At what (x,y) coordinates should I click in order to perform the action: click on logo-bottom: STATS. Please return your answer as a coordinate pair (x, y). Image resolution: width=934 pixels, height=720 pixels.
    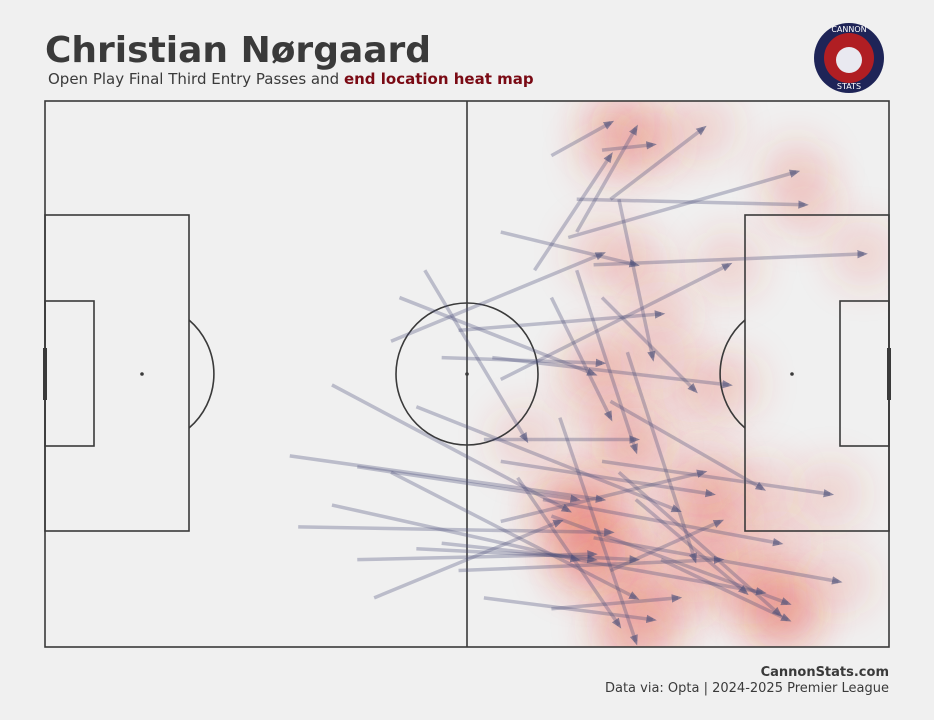
    Looking at the image, I should click on (849, 86).